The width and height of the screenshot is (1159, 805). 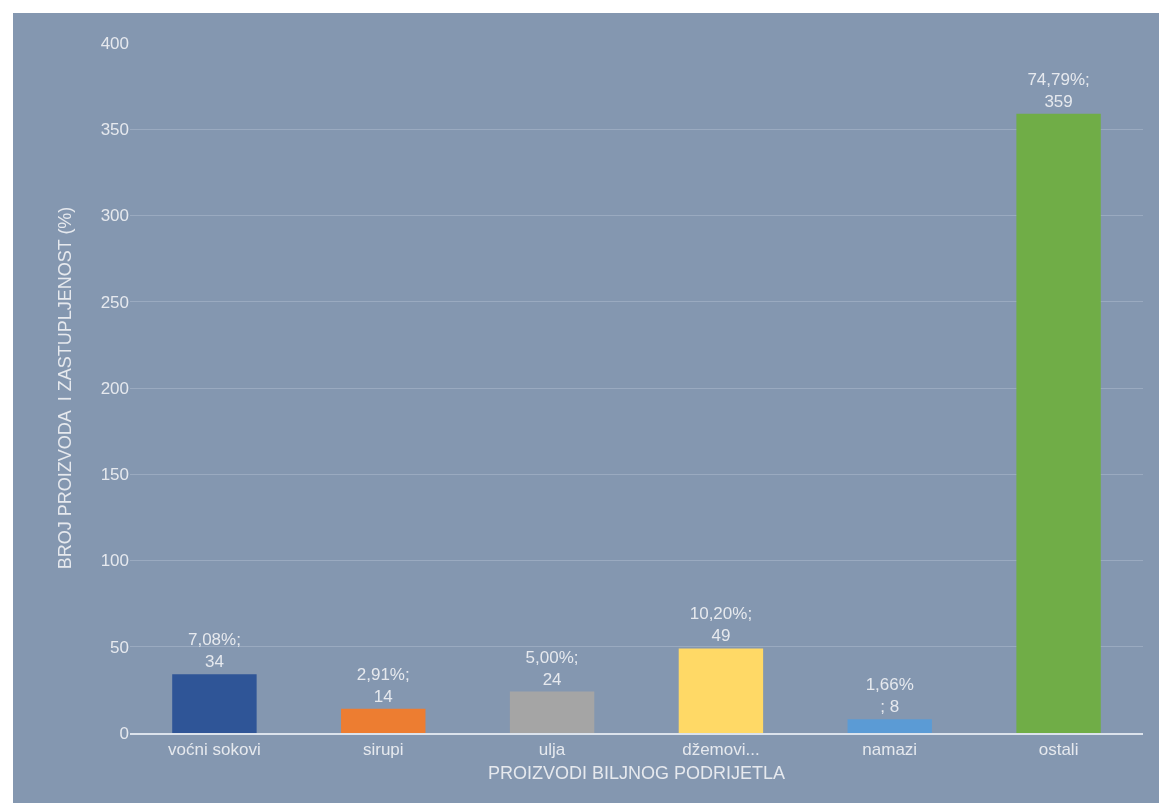 What do you see at coordinates (1058, 749) in the screenshot?
I see `x-tick-label: ostali` at bounding box center [1058, 749].